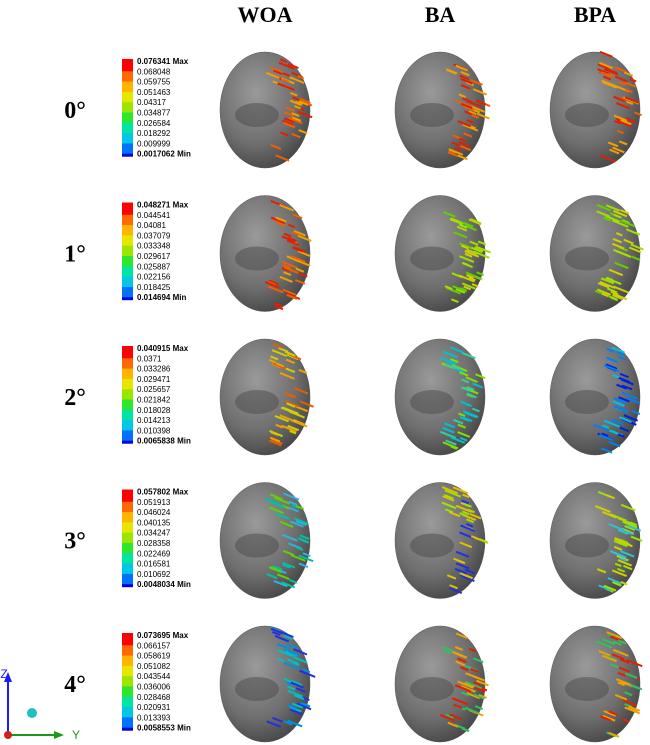 The height and width of the screenshot is (745, 650). Describe the element at coordinates (149, 358) in the screenshot. I see `legend-label: 0.0371` at that location.